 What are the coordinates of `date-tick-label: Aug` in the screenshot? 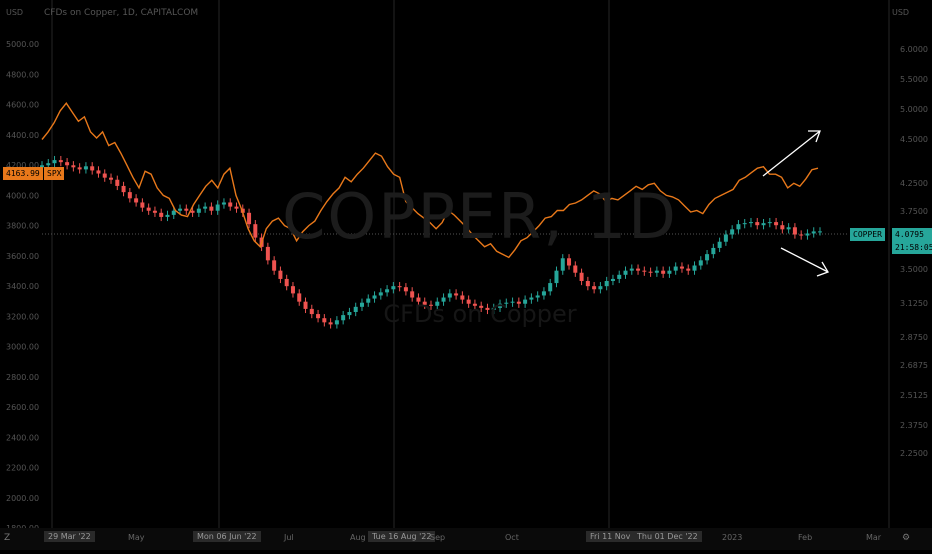 It's located at (358, 537).